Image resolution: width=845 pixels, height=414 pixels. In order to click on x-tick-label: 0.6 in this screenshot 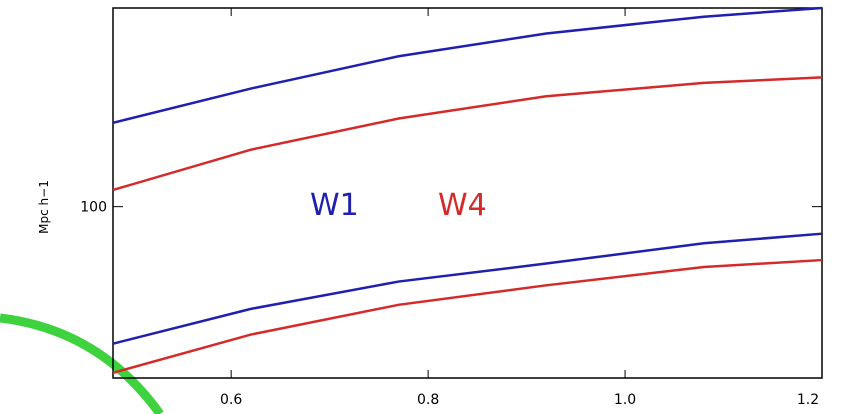, I will do `click(231, 400)`.